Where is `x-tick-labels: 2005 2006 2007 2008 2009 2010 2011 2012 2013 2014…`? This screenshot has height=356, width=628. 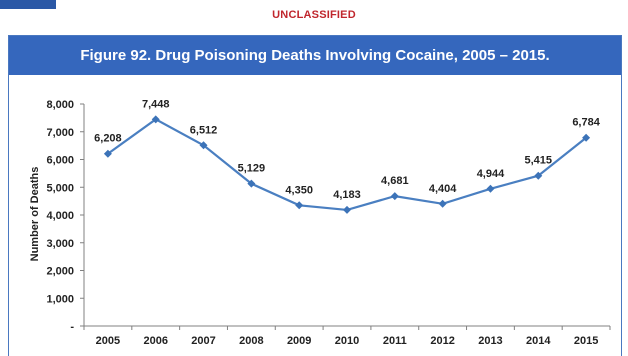 x-tick-labels: 2005 2006 2007 2008 2009 2010 2011 2012 2013 2014… is located at coordinates (347, 336).